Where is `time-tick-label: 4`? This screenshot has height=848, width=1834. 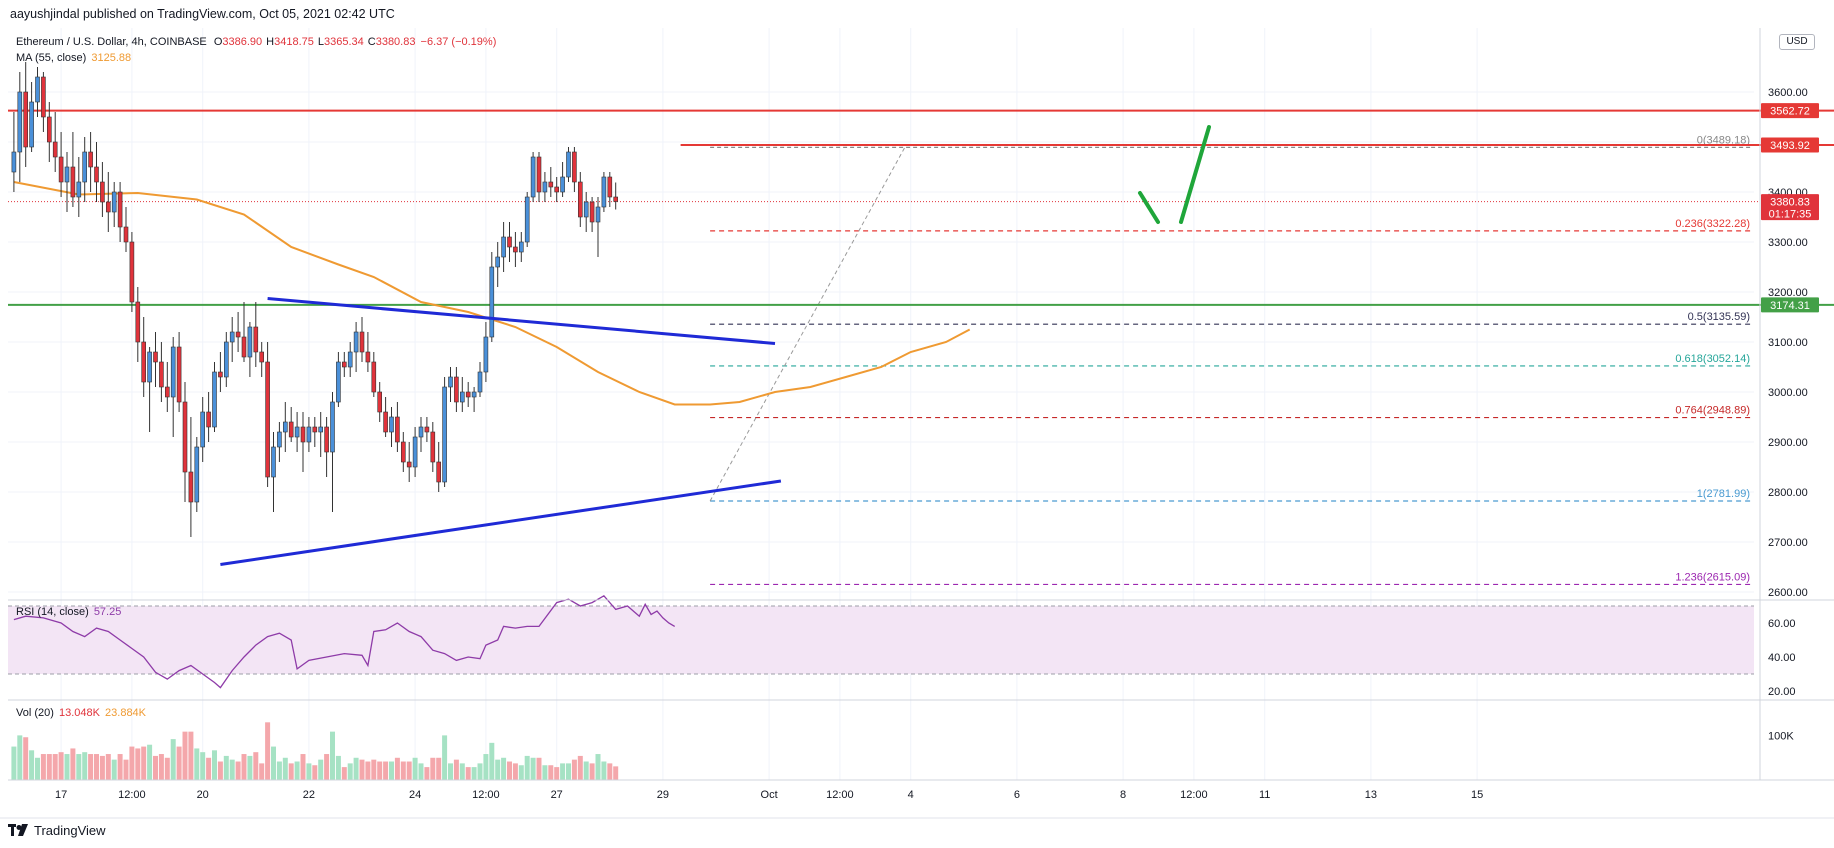
time-tick-label: 4 is located at coordinates (911, 795).